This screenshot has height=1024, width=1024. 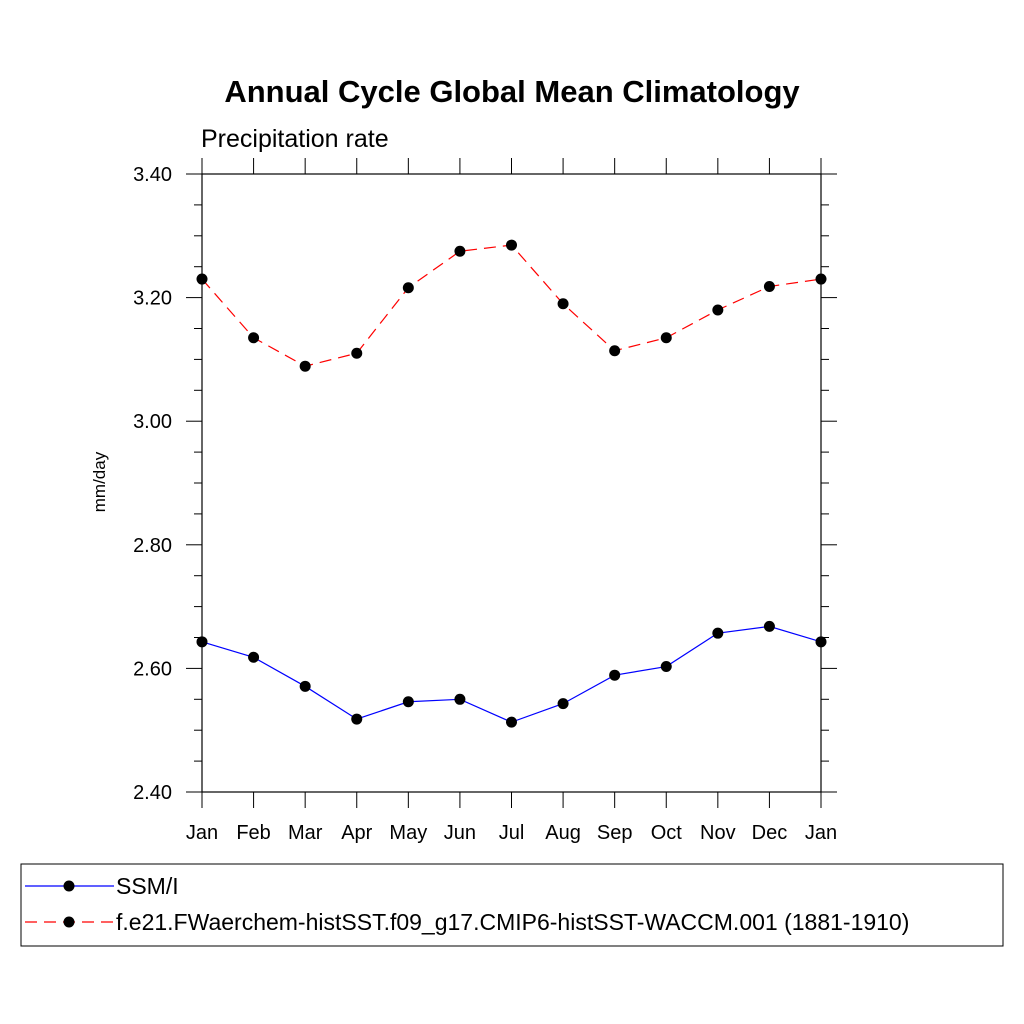 What do you see at coordinates (99, 481) in the screenshot?
I see `y-axis-label: mm/day` at bounding box center [99, 481].